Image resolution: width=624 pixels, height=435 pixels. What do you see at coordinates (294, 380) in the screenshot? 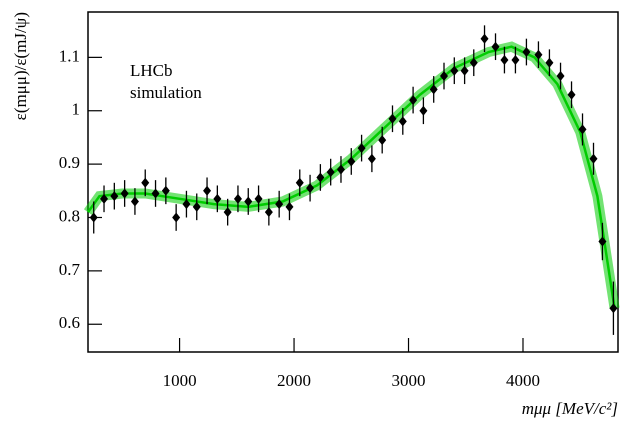
I see `x-tick-label: 2000` at bounding box center [294, 380].